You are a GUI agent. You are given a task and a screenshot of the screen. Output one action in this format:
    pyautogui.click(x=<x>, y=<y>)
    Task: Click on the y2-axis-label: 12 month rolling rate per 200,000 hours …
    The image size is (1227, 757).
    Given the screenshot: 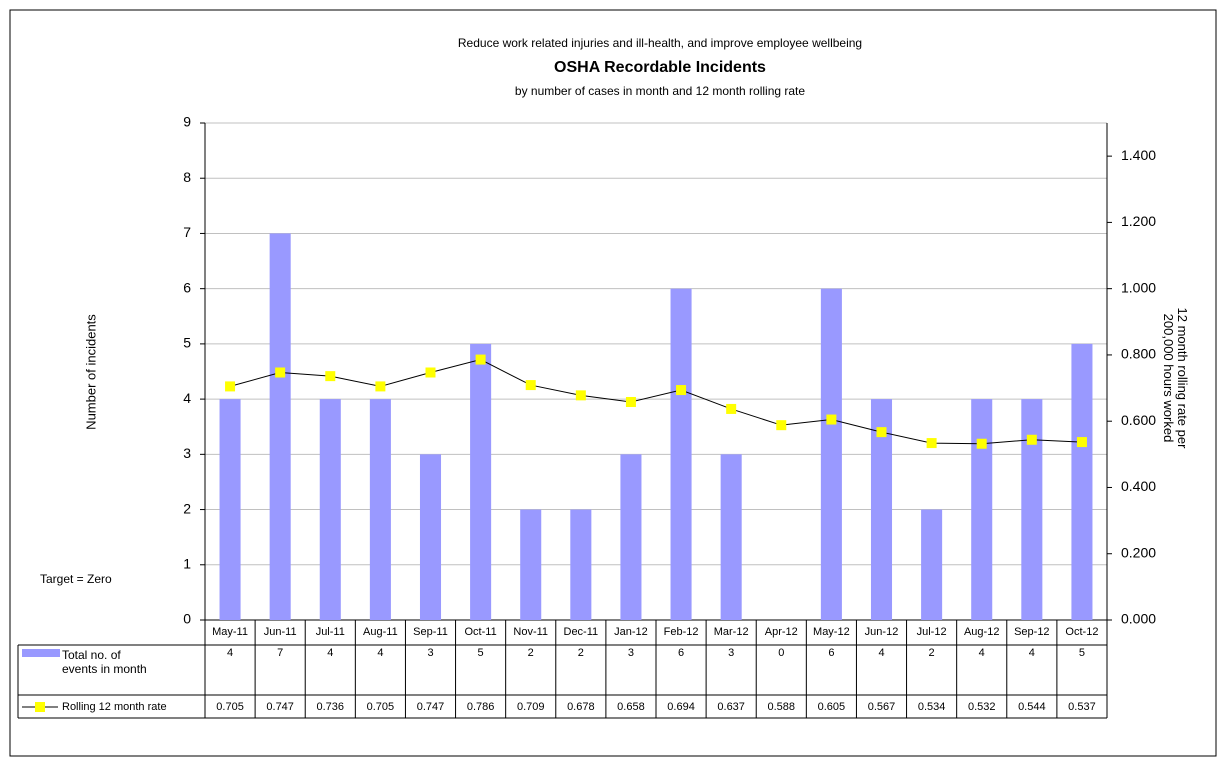 What is the action you would take?
    pyautogui.click(x=1175, y=378)
    